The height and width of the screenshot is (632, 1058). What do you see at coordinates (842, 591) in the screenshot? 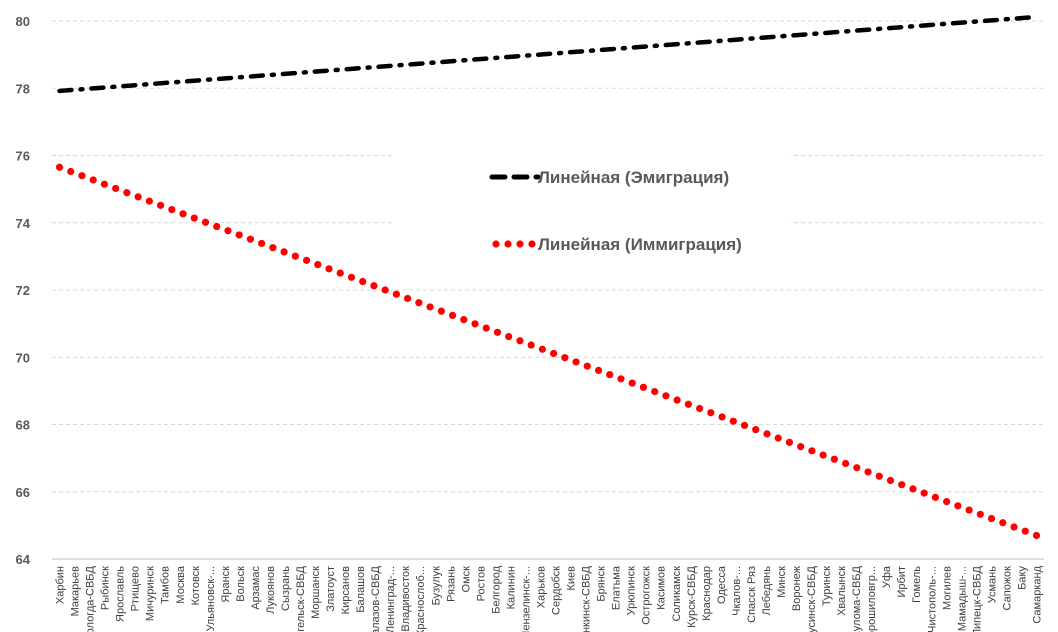
I see `x-tick-label: Хвалынск` at bounding box center [842, 591].